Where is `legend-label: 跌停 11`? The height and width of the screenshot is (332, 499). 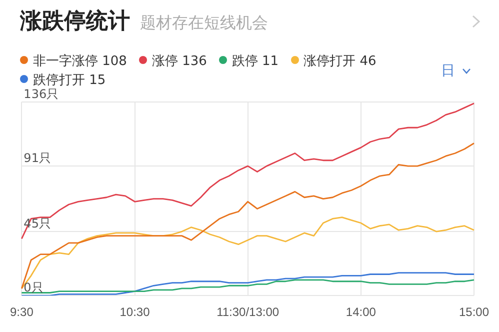 legend-label: 跌停 11 is located at coordinates (254, 62).